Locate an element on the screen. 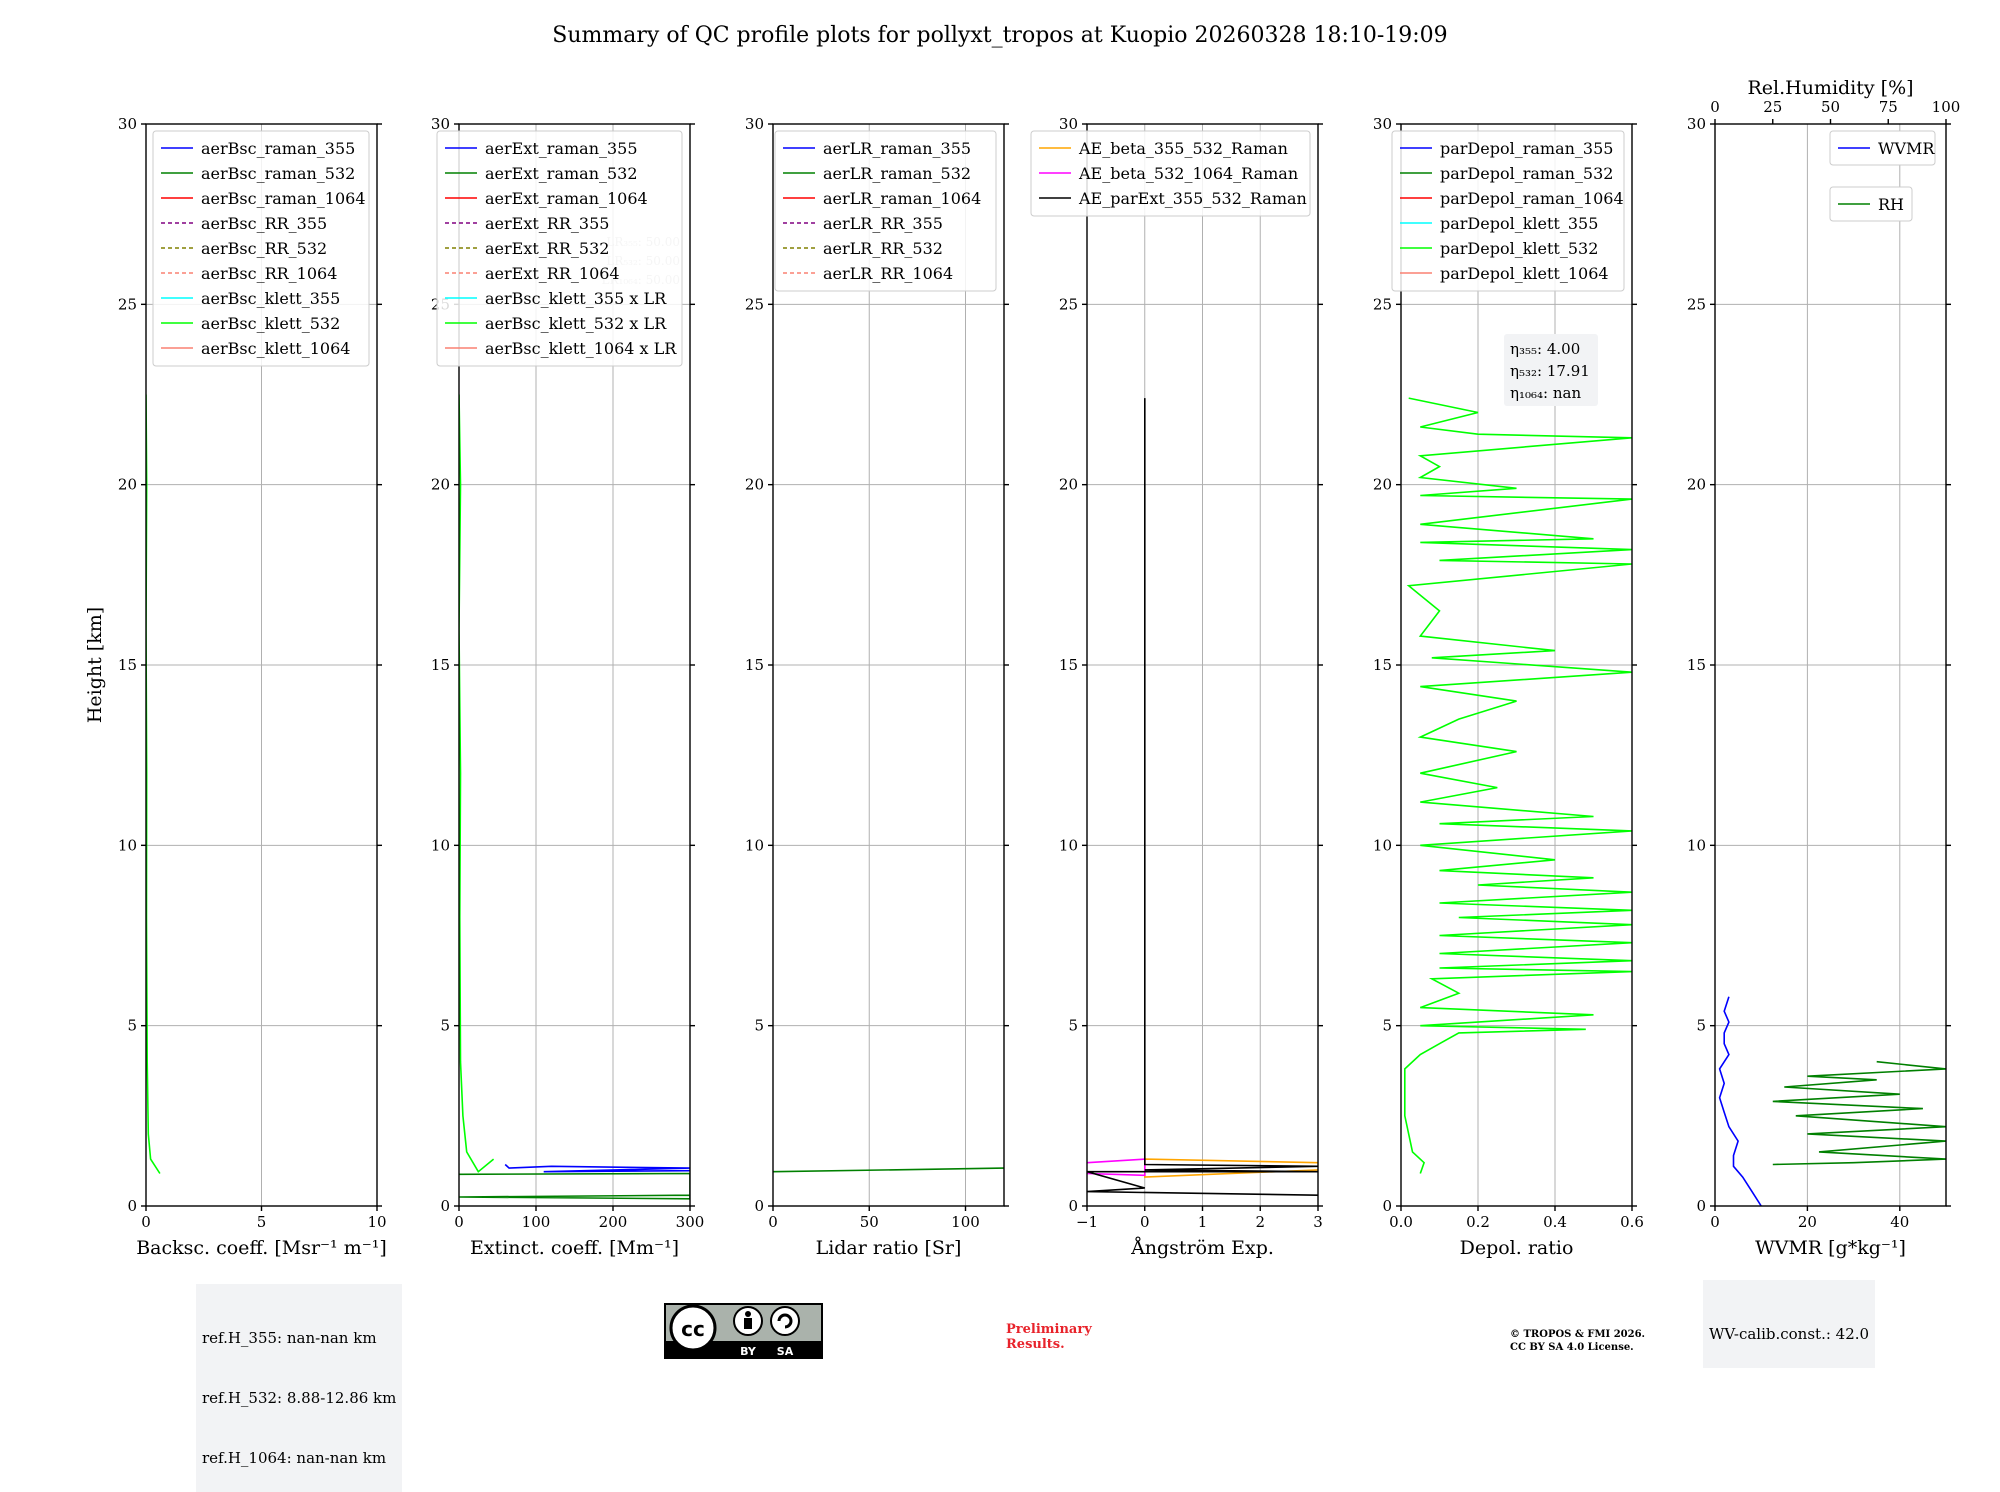 The height and width of the screenshot is (1492, 2000). legend-label: RH is located at coordinates (1891, 204).